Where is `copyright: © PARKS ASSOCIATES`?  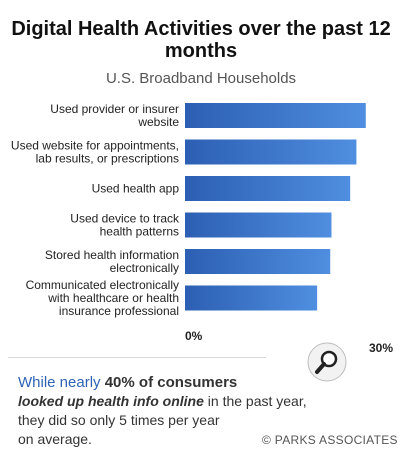
copyright: © PARKS ASSOCIATES is located at coordinates (330, 440).